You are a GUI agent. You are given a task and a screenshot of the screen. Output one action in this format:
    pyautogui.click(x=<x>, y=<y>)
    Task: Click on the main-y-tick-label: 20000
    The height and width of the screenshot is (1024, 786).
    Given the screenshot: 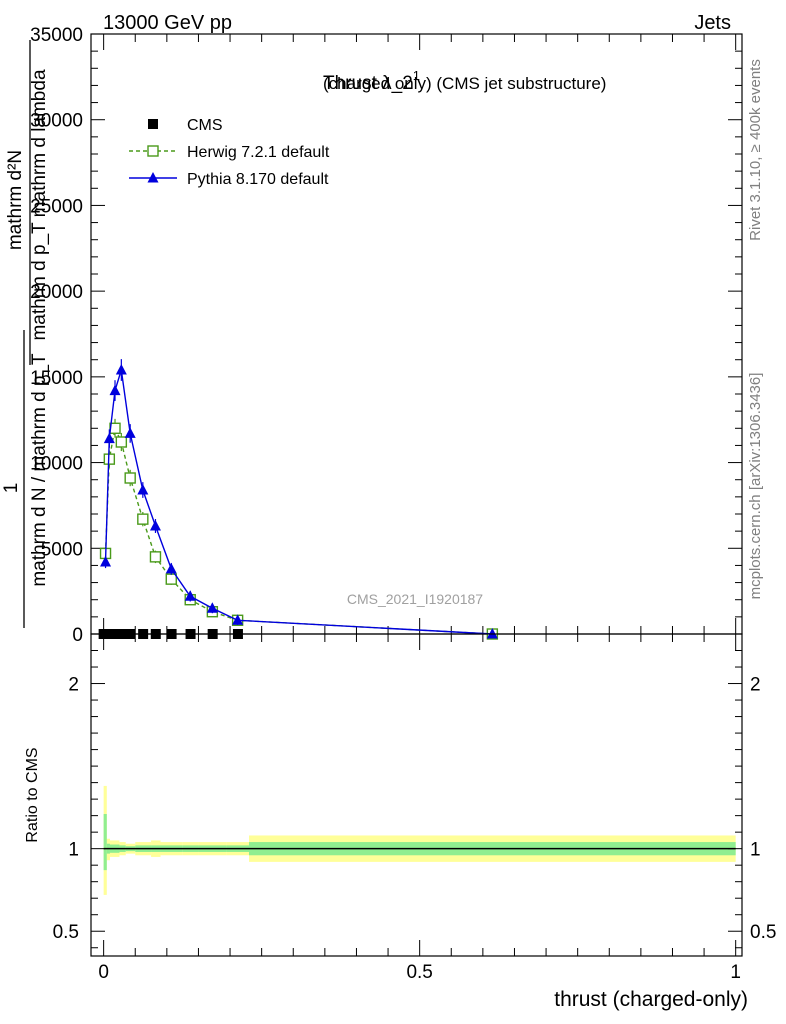 What is the action you would take?
    pyautogui.click(x=56, y=292)
    